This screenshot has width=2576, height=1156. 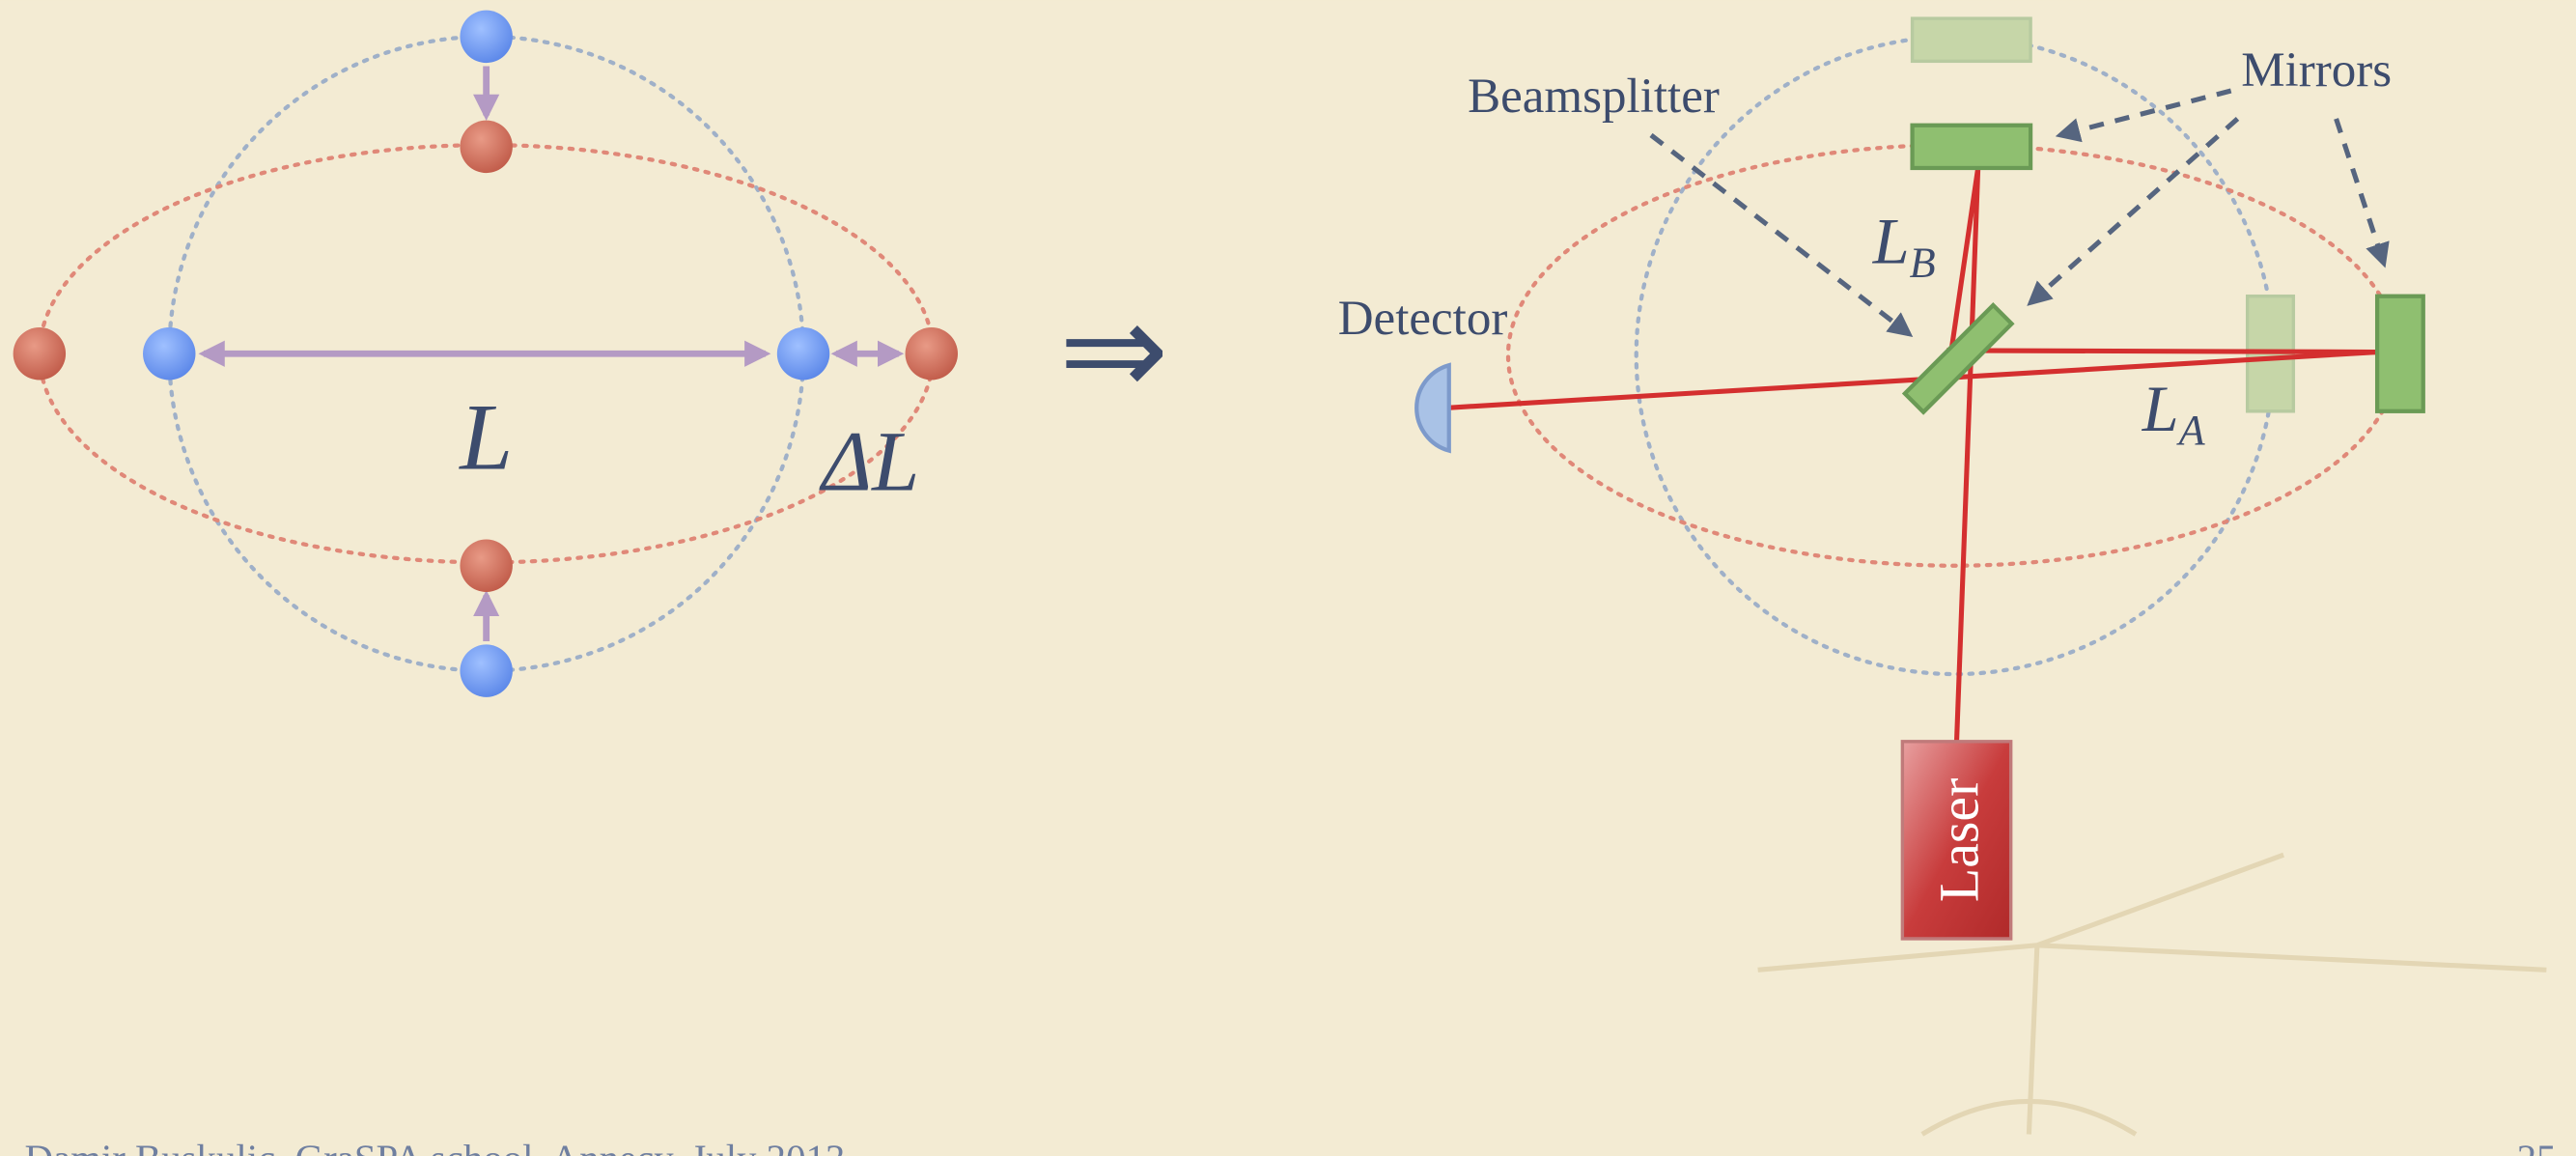 I want to click on pointer-arrows, so click(x=2019, y=212).